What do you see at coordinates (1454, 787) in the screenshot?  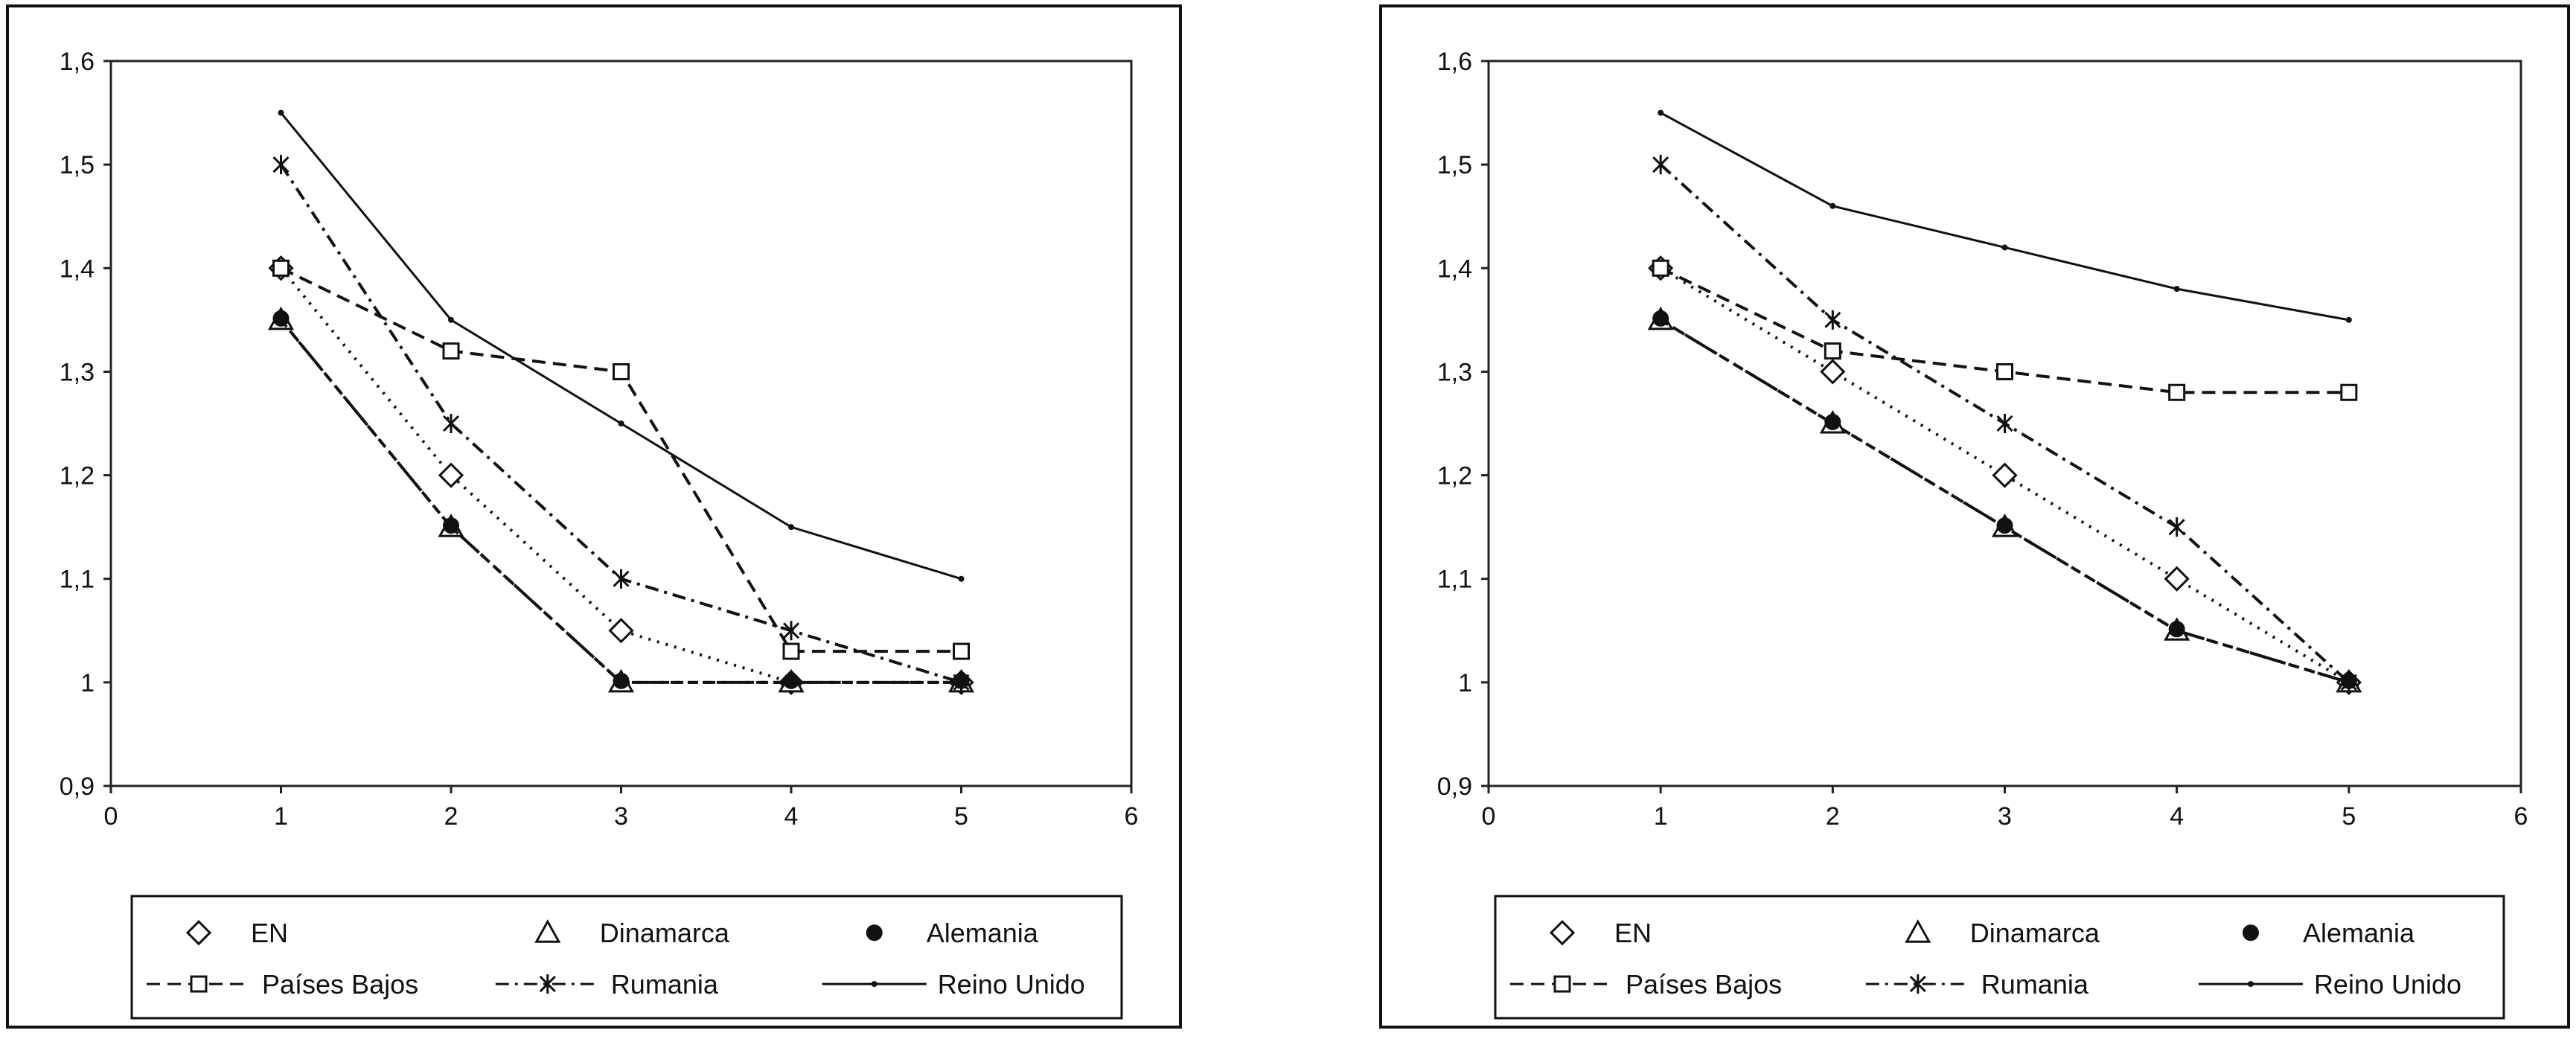 I see `y-tick-label: 0,9` at bounding box center [1454, 787].